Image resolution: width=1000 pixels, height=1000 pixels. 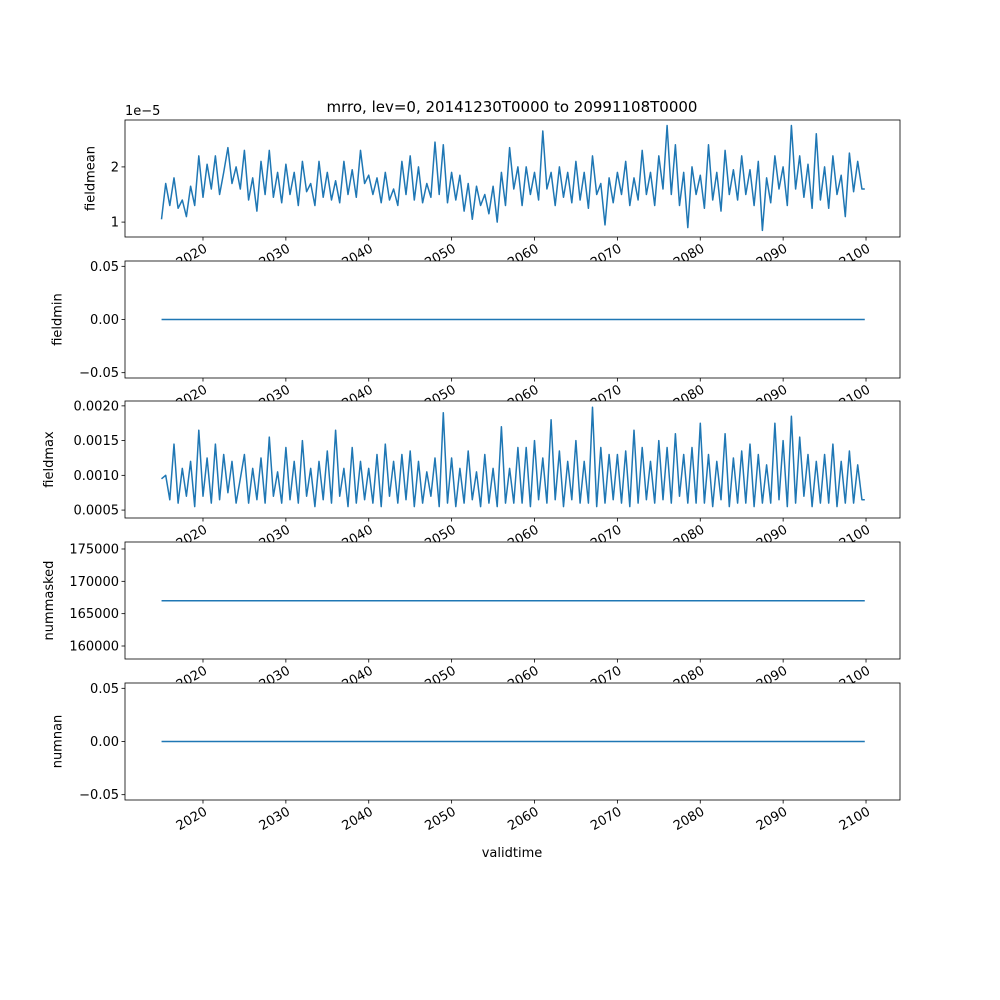 I want to click on nummasked-y-axis-label: nummasked, so click(x=49, y=601).